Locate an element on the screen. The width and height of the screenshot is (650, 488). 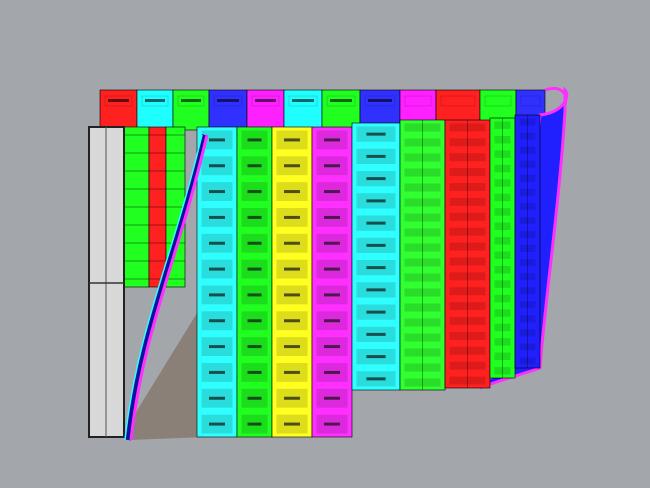
frame-box is located at coordinates (106, 282).